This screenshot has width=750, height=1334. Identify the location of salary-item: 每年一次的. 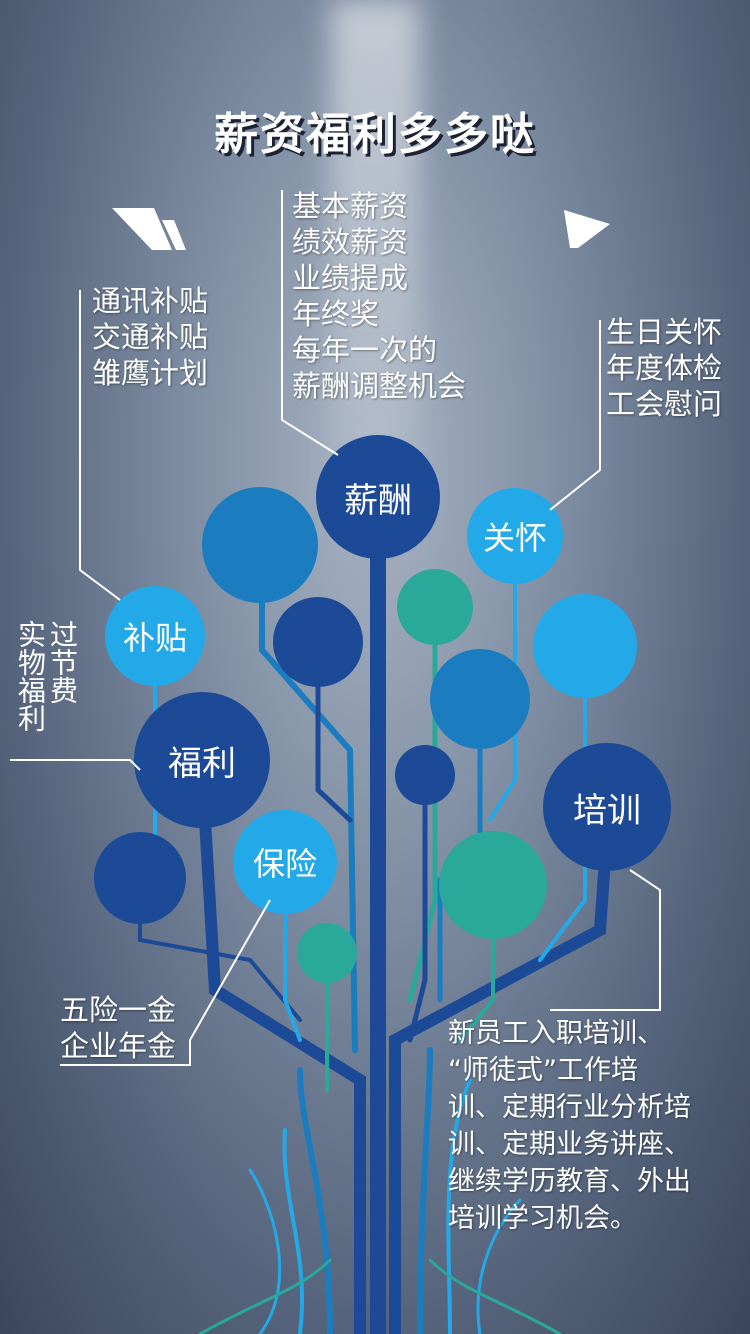
(365, 350).